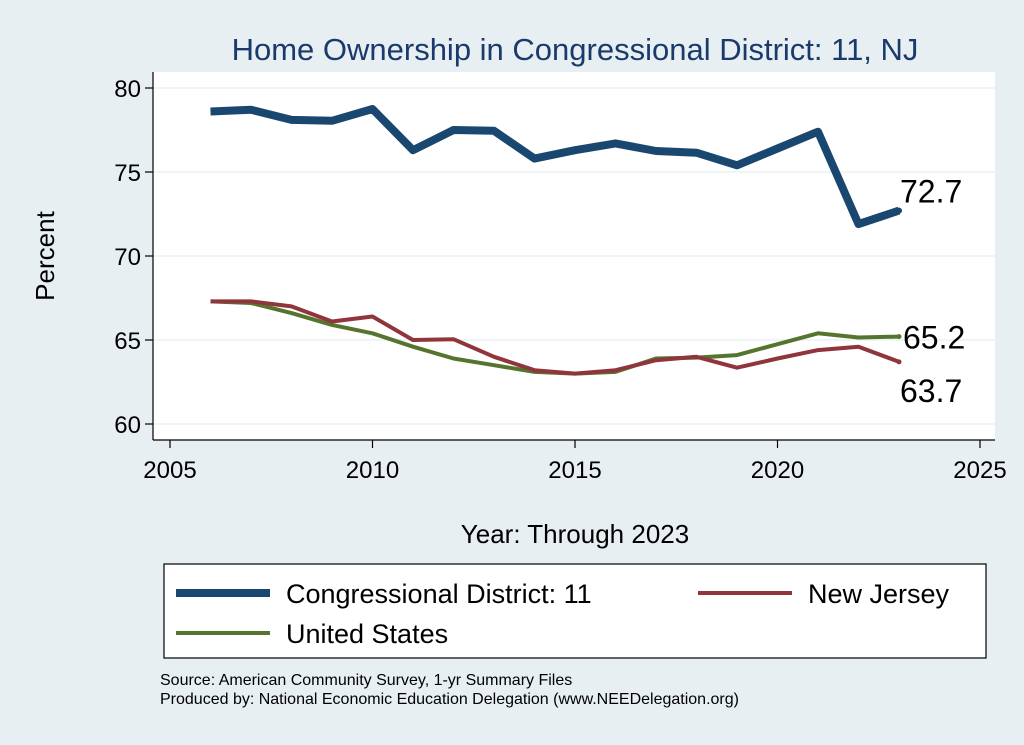 This screenshot has width=1024, height=745. What do you see at coordinates (931, 192) in the screenshot?
I see `series-end-label: 72.7` at bounding box center [931, 192].